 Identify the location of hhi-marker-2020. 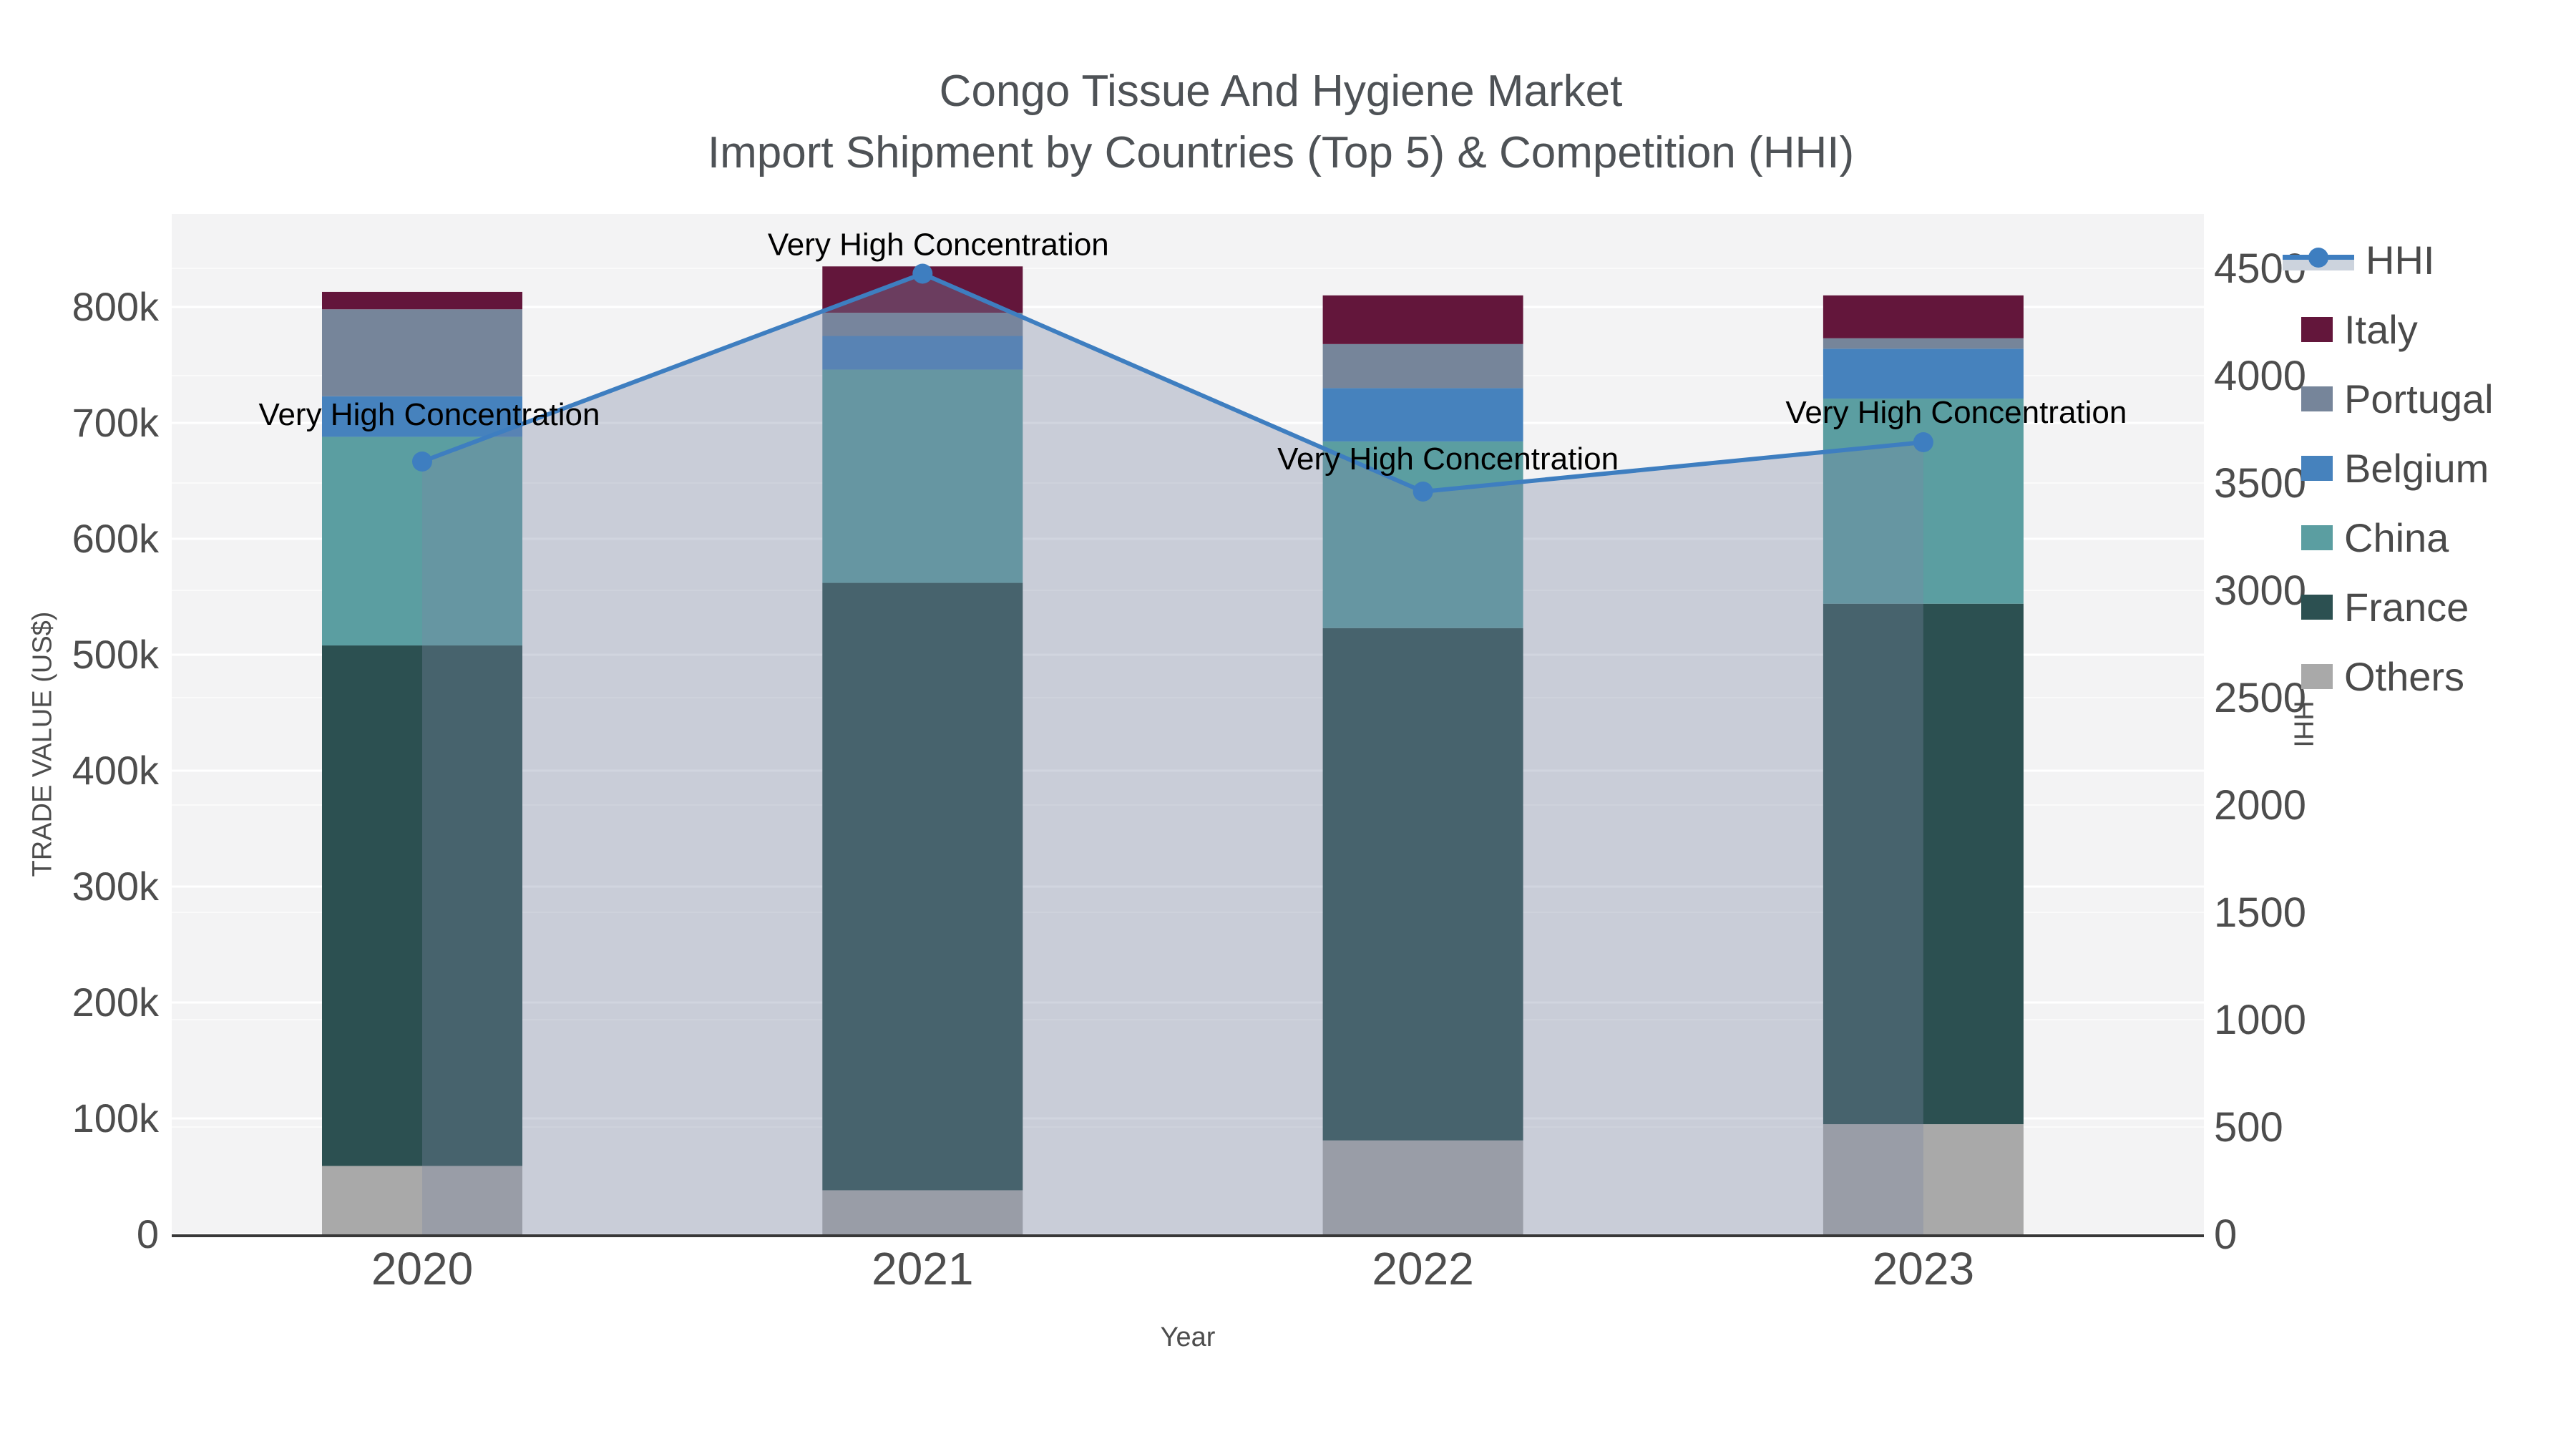
(422, 462).